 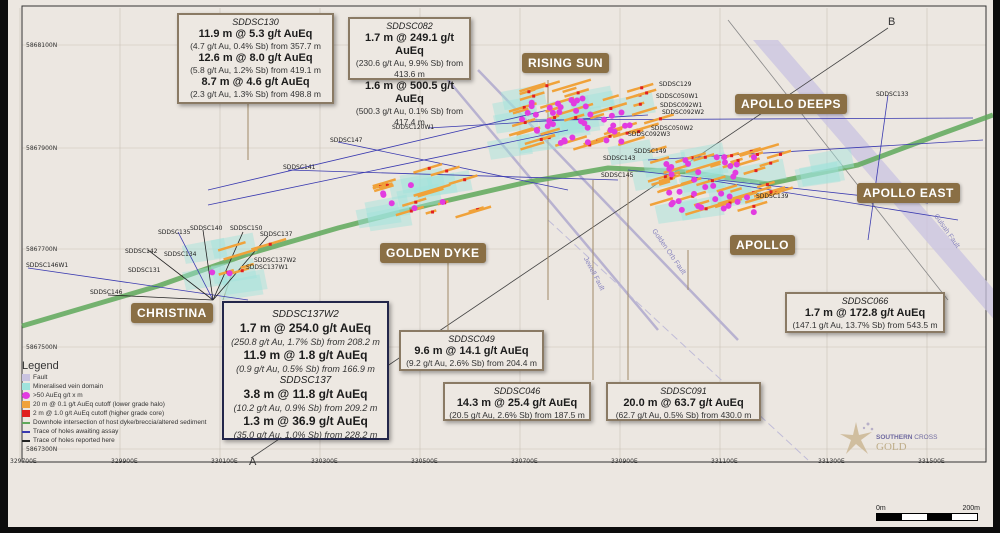 What do you see at coordinates (305, 408) in the screenshot?
I see `callout-detail: (10.2 g/t Au, 0.9% Sb) from 209.2 m` at bounding box center [305, 408].